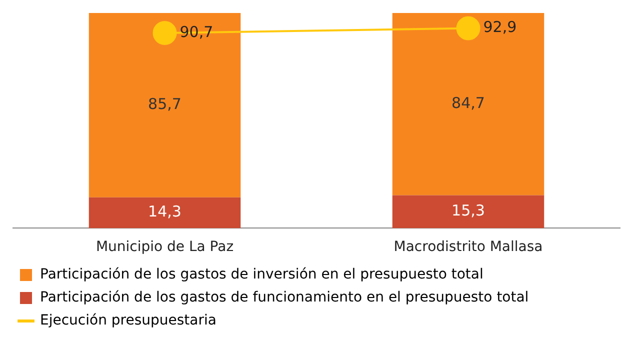  Describe the element at coordinates (284, 298) in the screenshot. I see `legend-label: Participación de los gastos de funcionamiento en el presupuesto total` at that location.